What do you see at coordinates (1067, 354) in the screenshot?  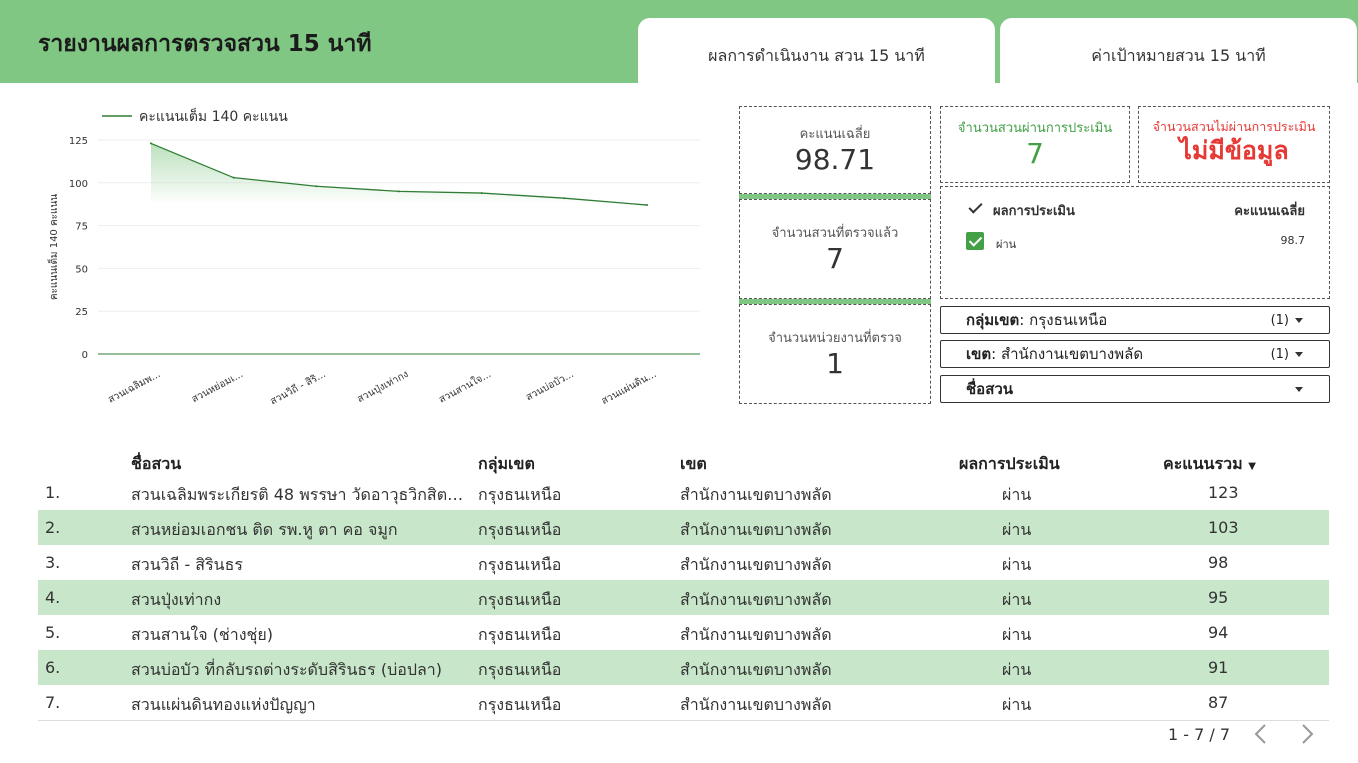 I see `filter-value: : สำนักงานเขตบางพลัด` at bounding box center [1067, 354].